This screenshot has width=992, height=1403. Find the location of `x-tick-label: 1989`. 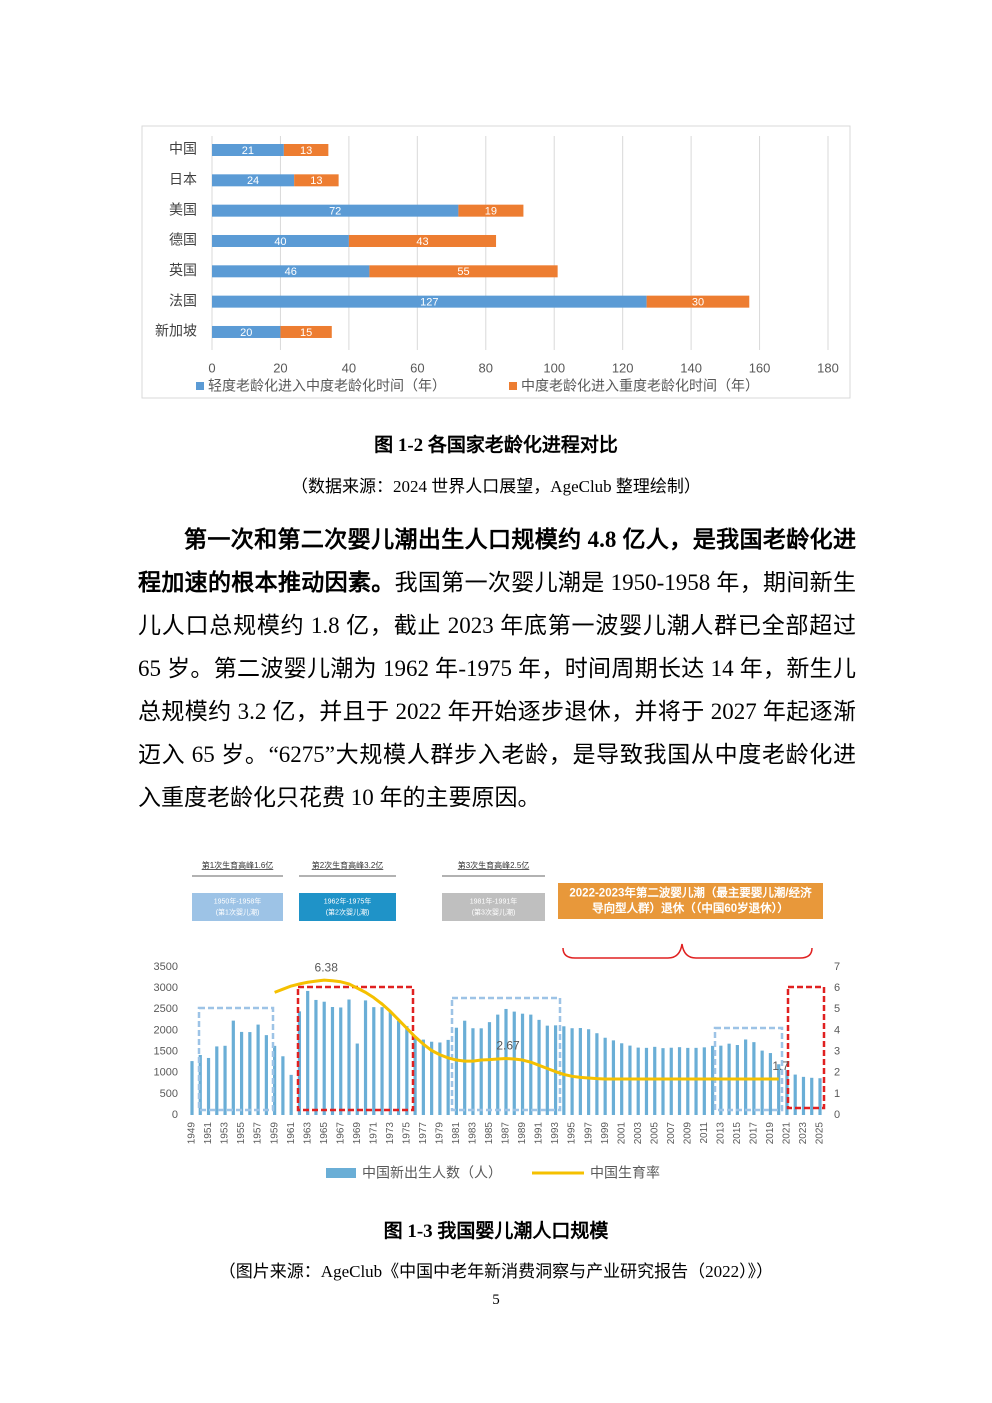

x-tick-label: 1989 is located at coordinates (522, 1133).